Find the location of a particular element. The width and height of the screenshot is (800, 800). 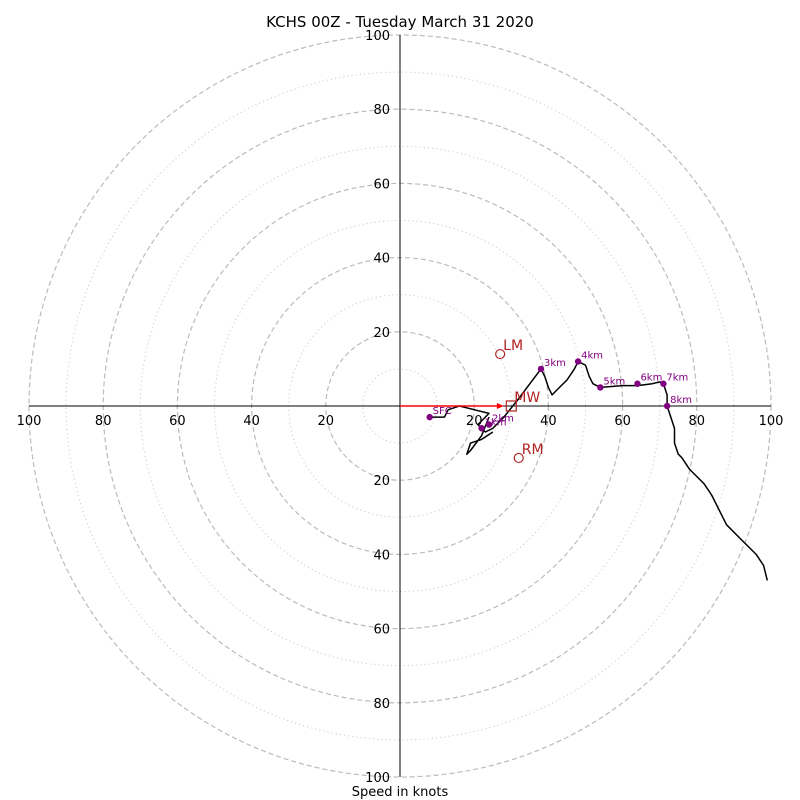

tick-label-up: 60 is located at coordinates (381, 184).